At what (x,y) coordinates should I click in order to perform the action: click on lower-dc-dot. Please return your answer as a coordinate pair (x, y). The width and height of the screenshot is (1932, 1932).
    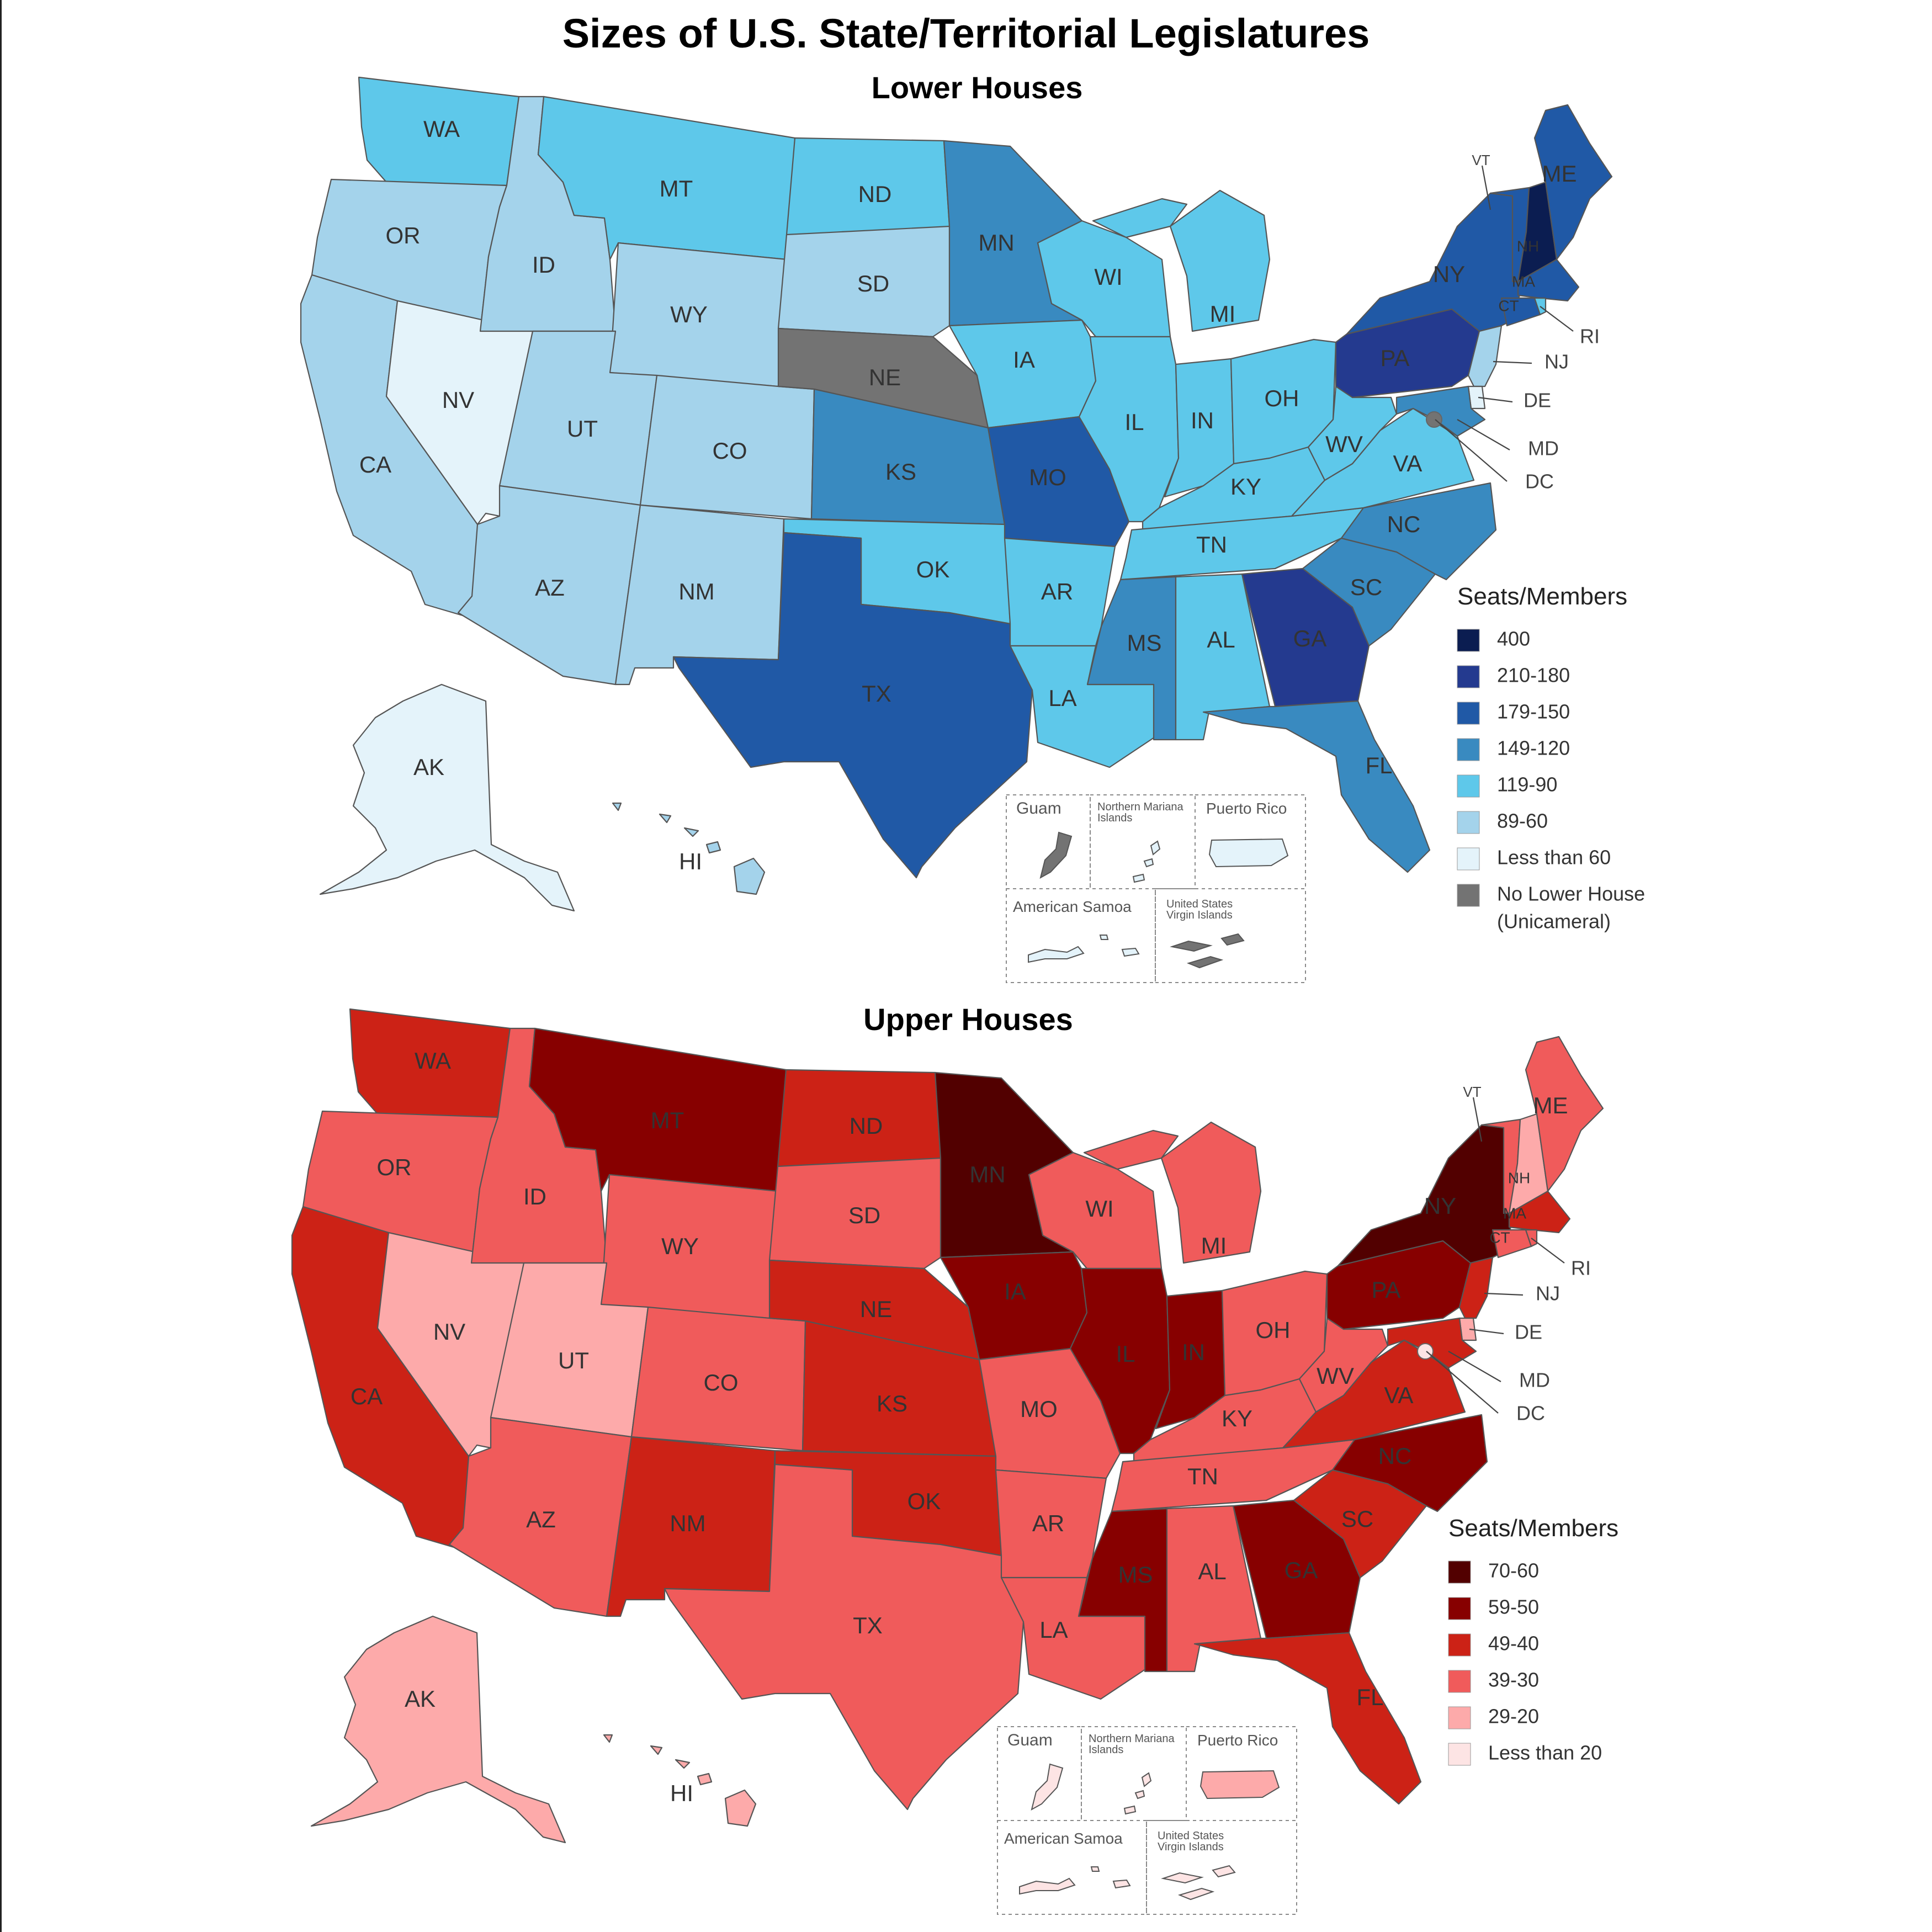
    Looking at the image, I should click on (1434, 419).